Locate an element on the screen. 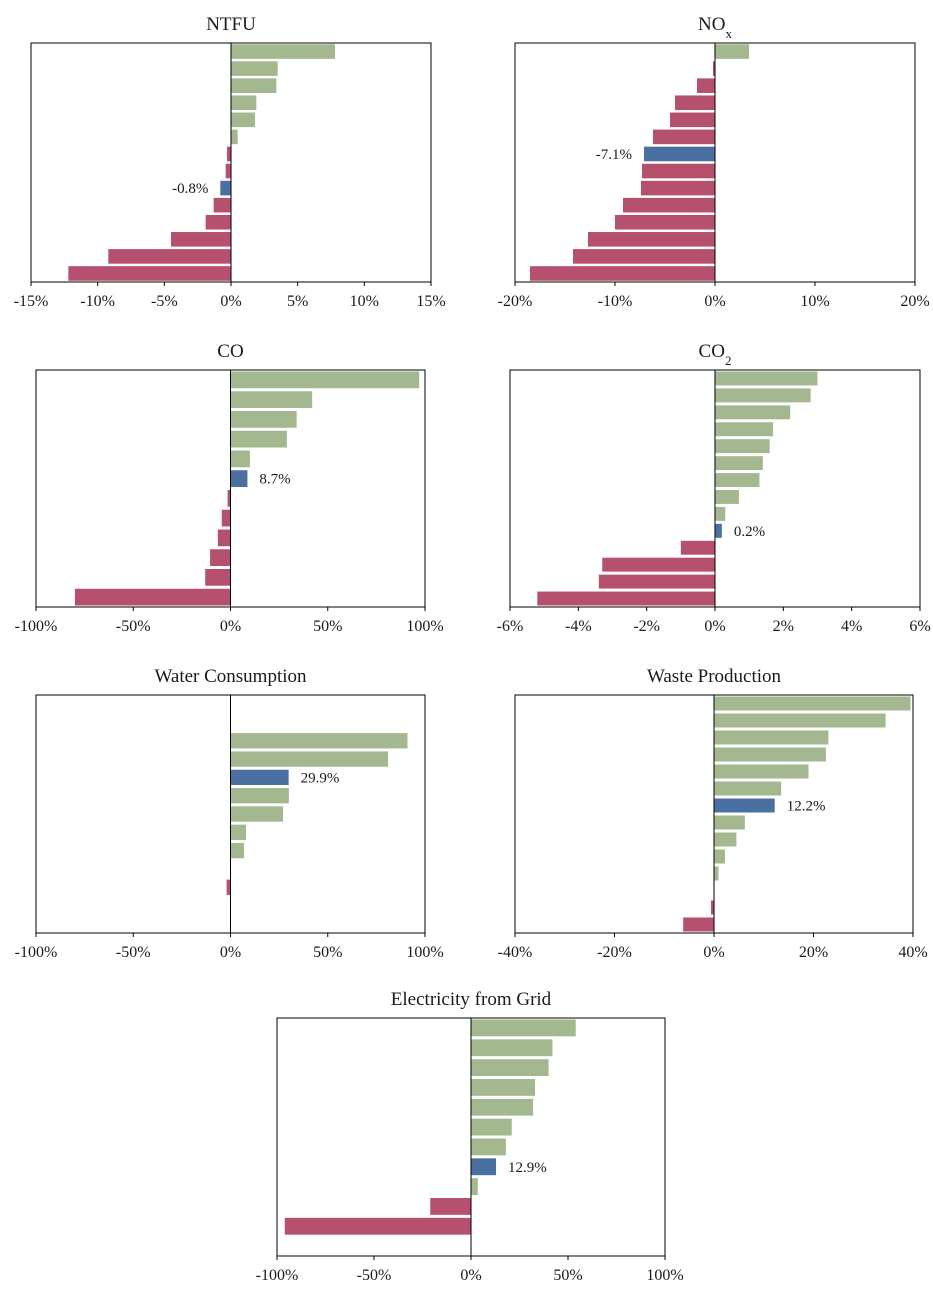 Image resolution: width=933 pixels, height=1290 pixels. highlight-value-label: 8.7% is located at coordinates (274, 480).